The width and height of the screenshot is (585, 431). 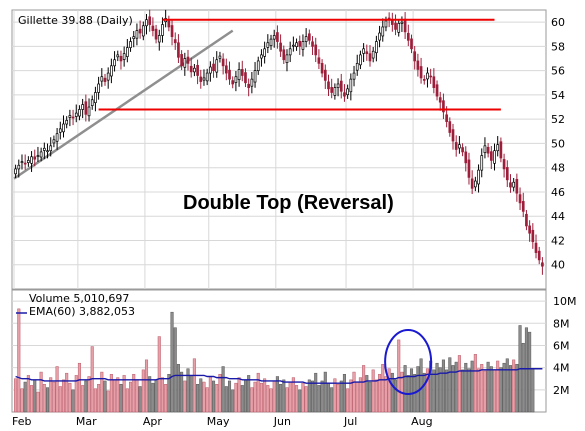 What do you see at coordinates (350, 421) in the screenshot?
I see `month-label: Jul` at bounding box center [350, 421].